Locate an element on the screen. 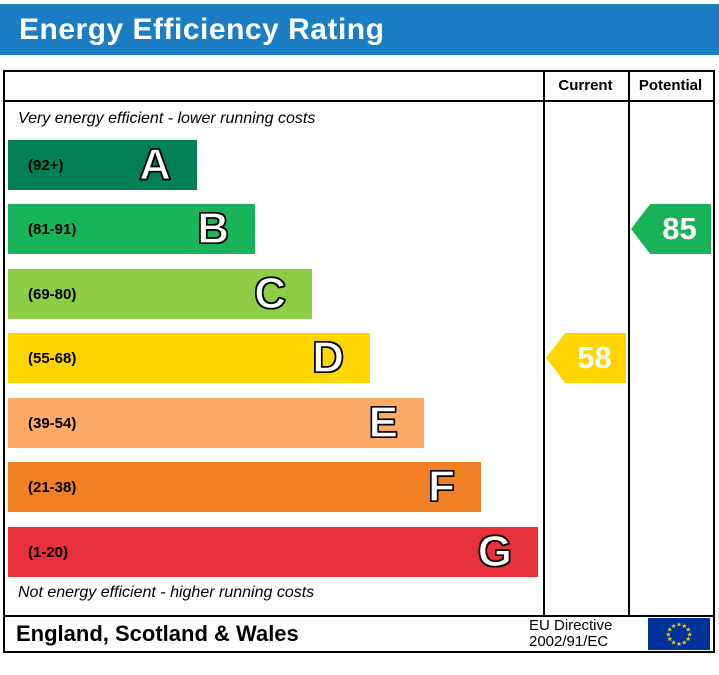  band-letter: C is located at coordinates (270, 293).